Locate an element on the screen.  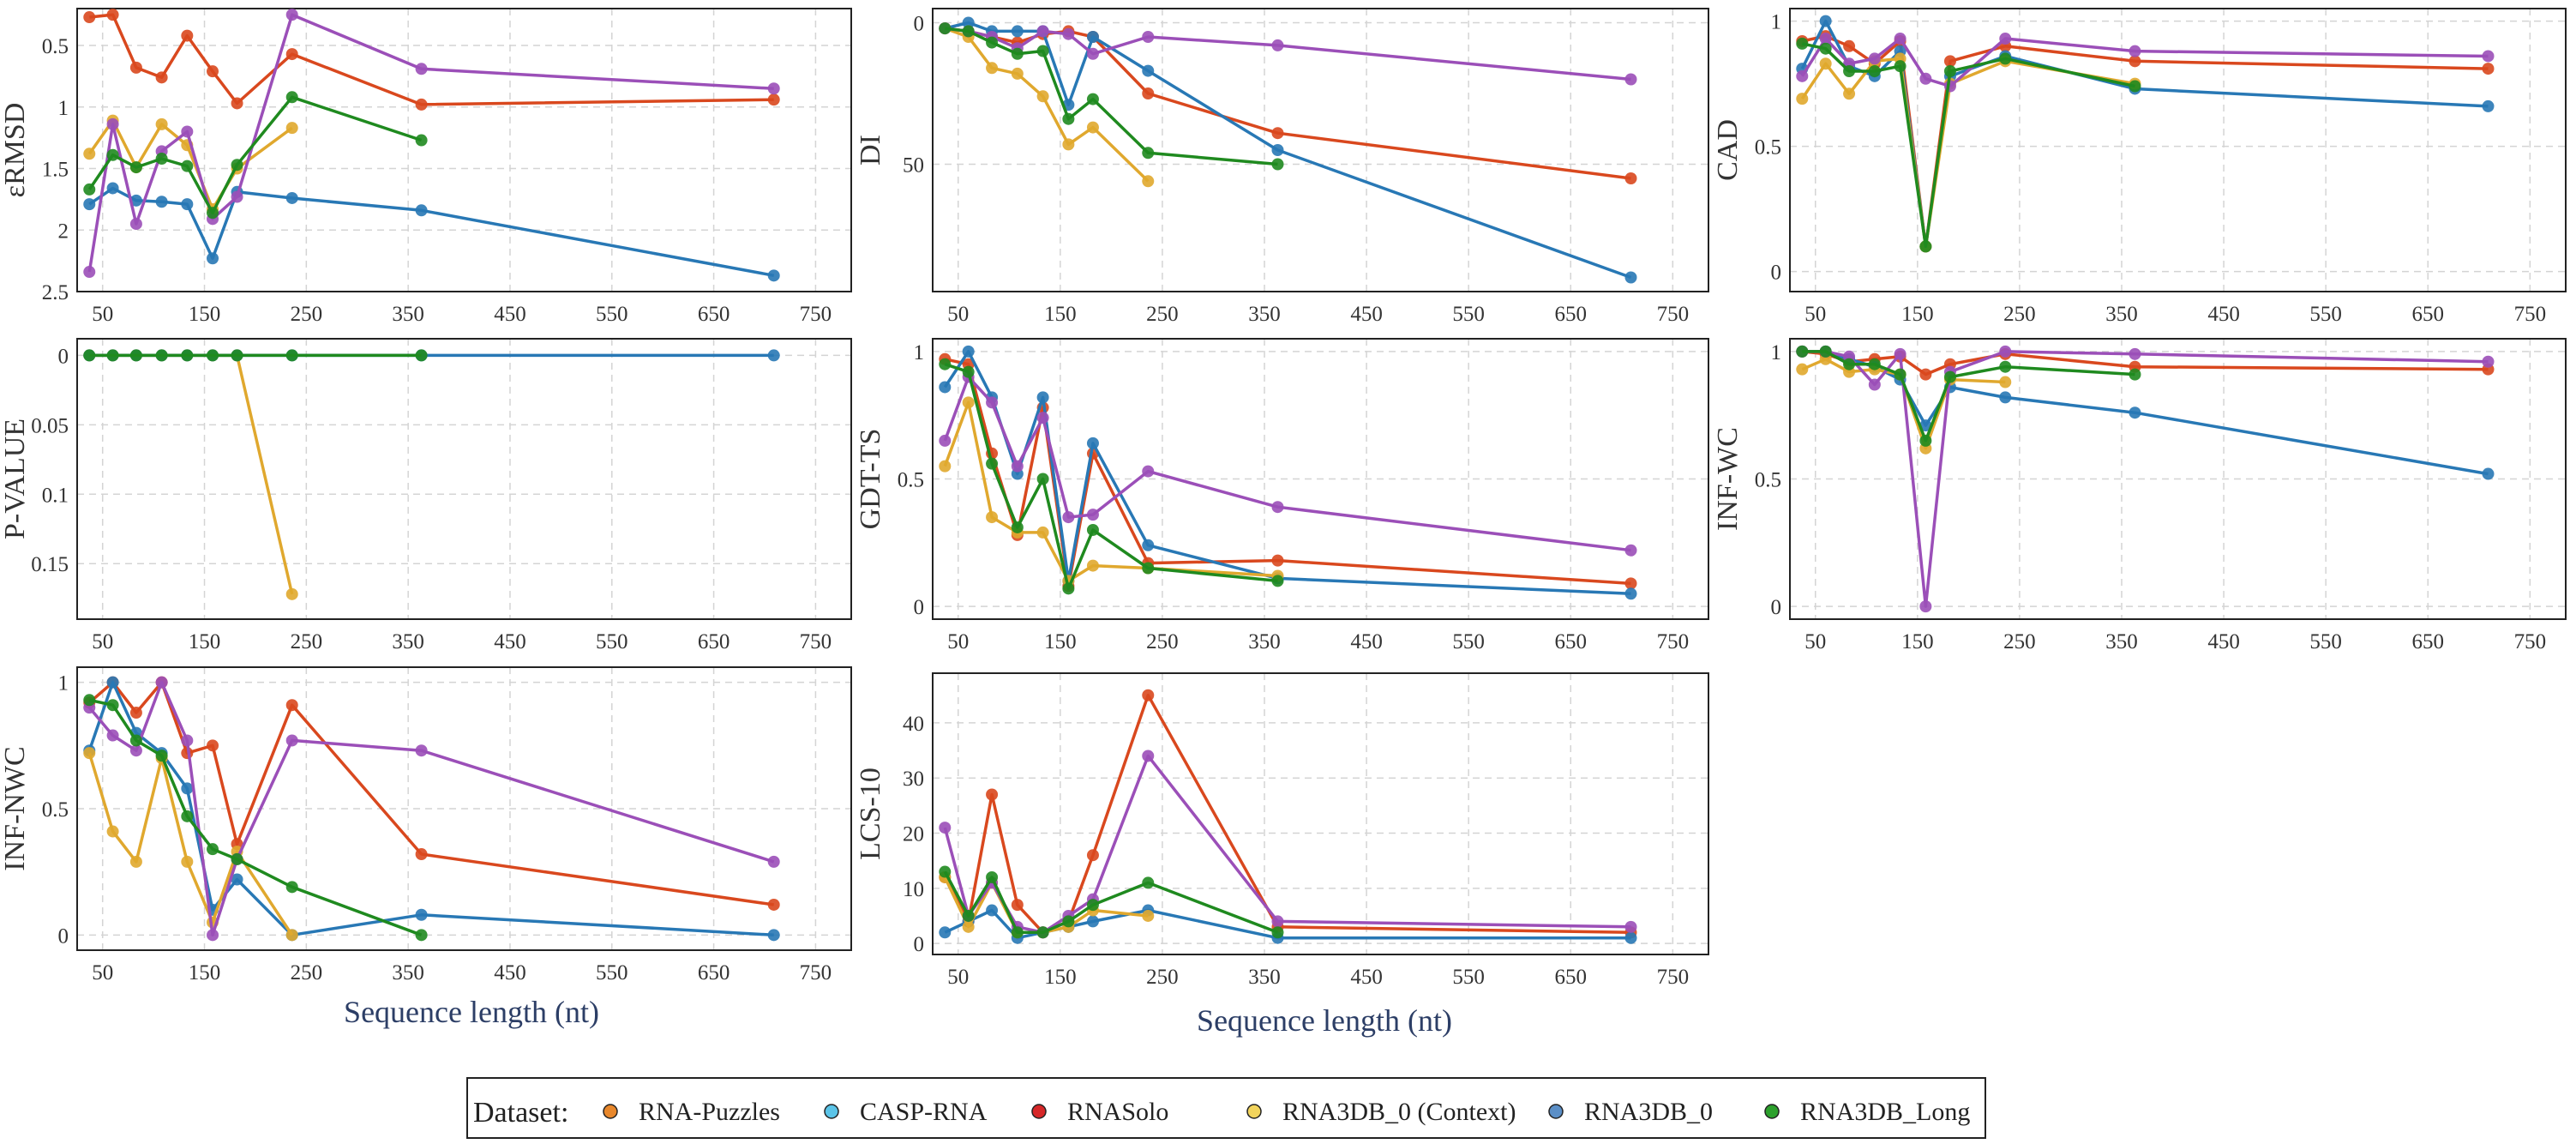
series-line-blue is located at coordinates (1288, 150).